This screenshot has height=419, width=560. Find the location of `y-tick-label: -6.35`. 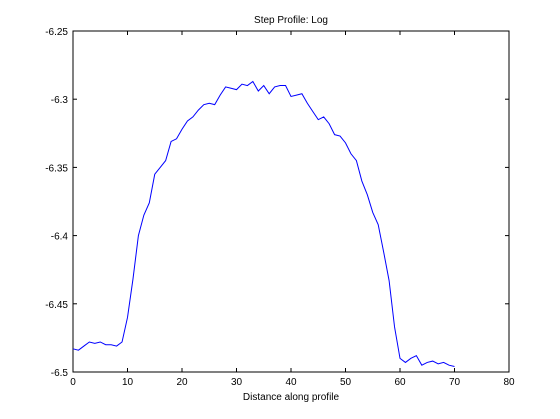

y-tick-label: -6.35 is located at coordinates (56, 168).